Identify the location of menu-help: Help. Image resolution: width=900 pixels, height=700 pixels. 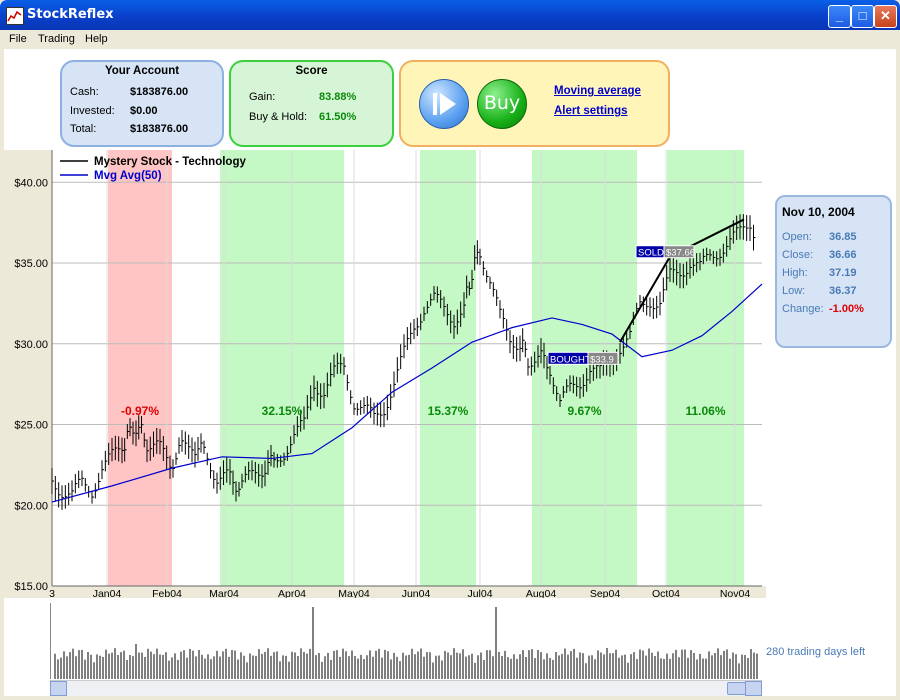
(96, 39).